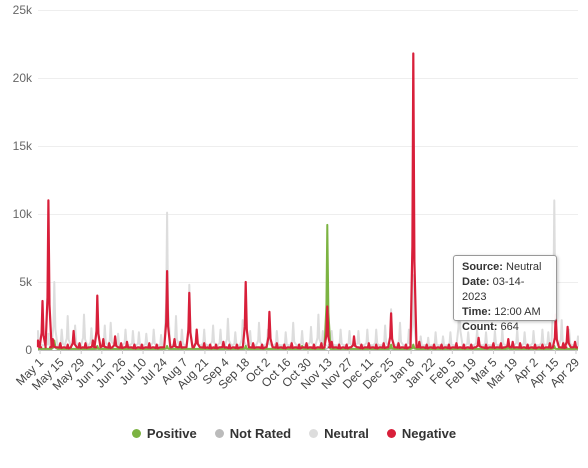 This screenshot has width=588, height=468. What do you see at coordinates (260, 433) in the screenshot?
I see `legend-label: Not Rated` at bounding box center [260, 433].